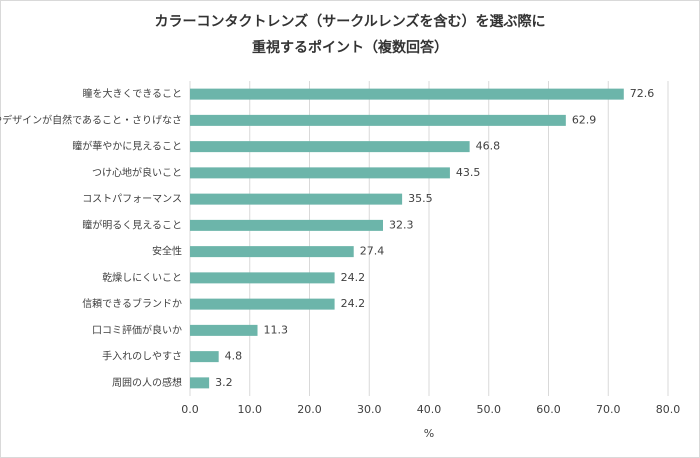 This screenshot has width=700, height=458. Describe the element at coordinates (250, 409) in the screenshot. I see `x-tick-label: 10.0` at that location.